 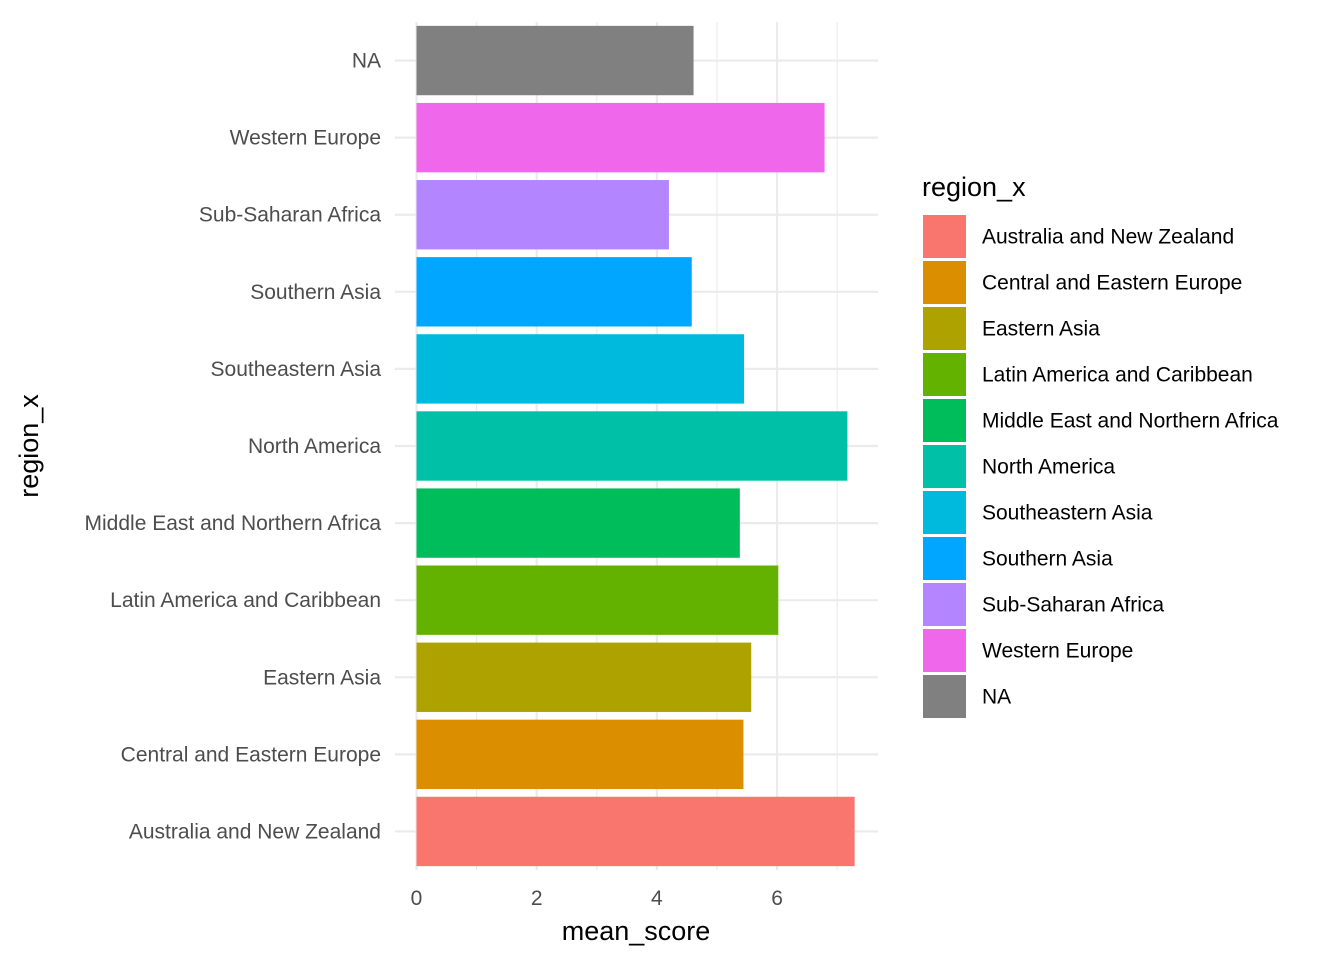 What do you see at coordinates (542, 215) in the screenshot?
I see `bar-sub-saharan-africa` at bounding box center [542, 215].